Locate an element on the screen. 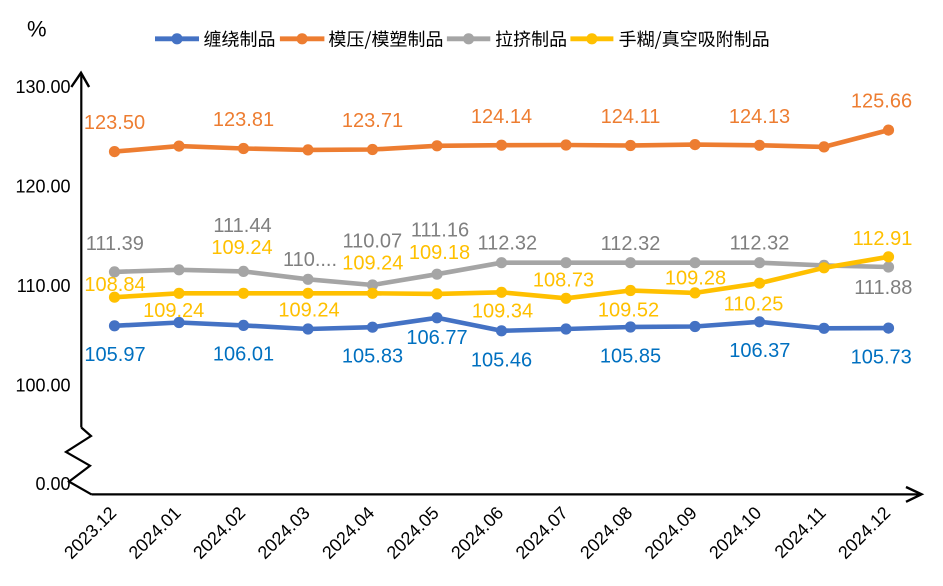 The width and height of the screenshot is (943, 586). svg-text: 109.34 is located at coordinates (502, 311).